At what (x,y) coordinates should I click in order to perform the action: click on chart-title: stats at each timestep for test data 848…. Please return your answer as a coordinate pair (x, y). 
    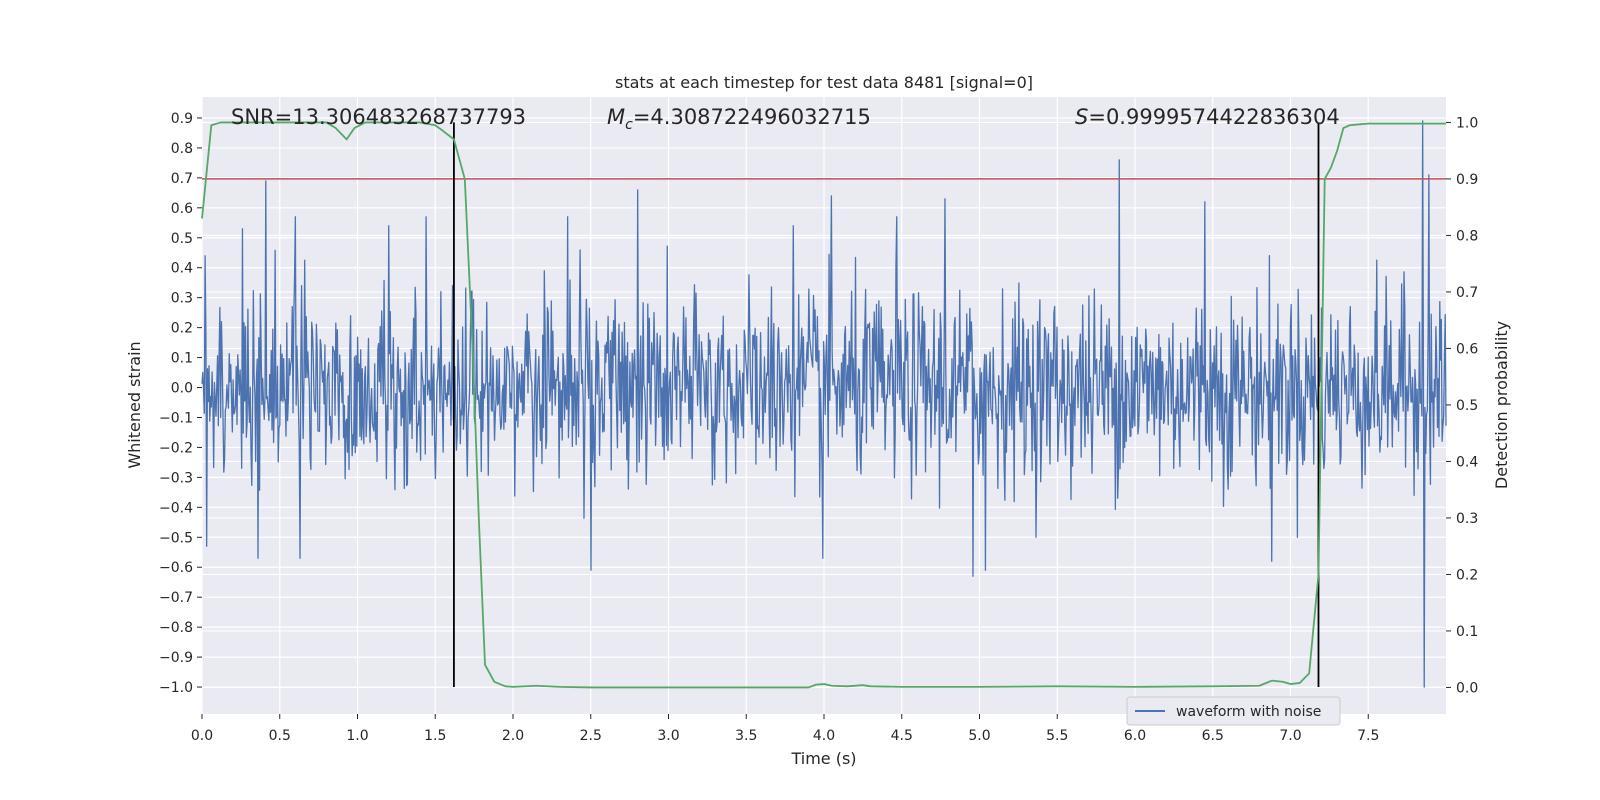
    Looking at the image, I should click on (824, 82).